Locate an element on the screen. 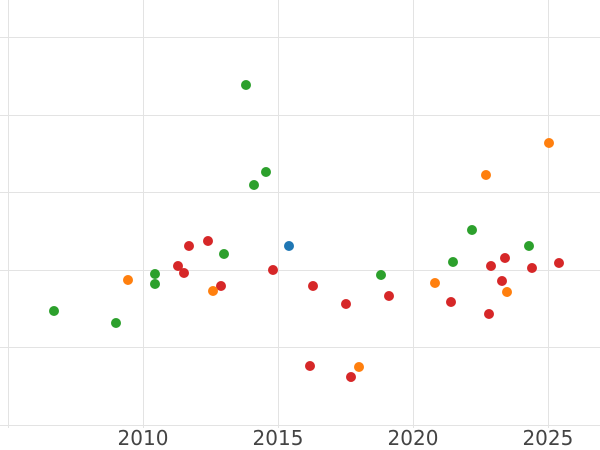 Image resolution: width=600 pixels, height=450 pixels. x-tick-label: 2025 is located at coordinates (548, 438).